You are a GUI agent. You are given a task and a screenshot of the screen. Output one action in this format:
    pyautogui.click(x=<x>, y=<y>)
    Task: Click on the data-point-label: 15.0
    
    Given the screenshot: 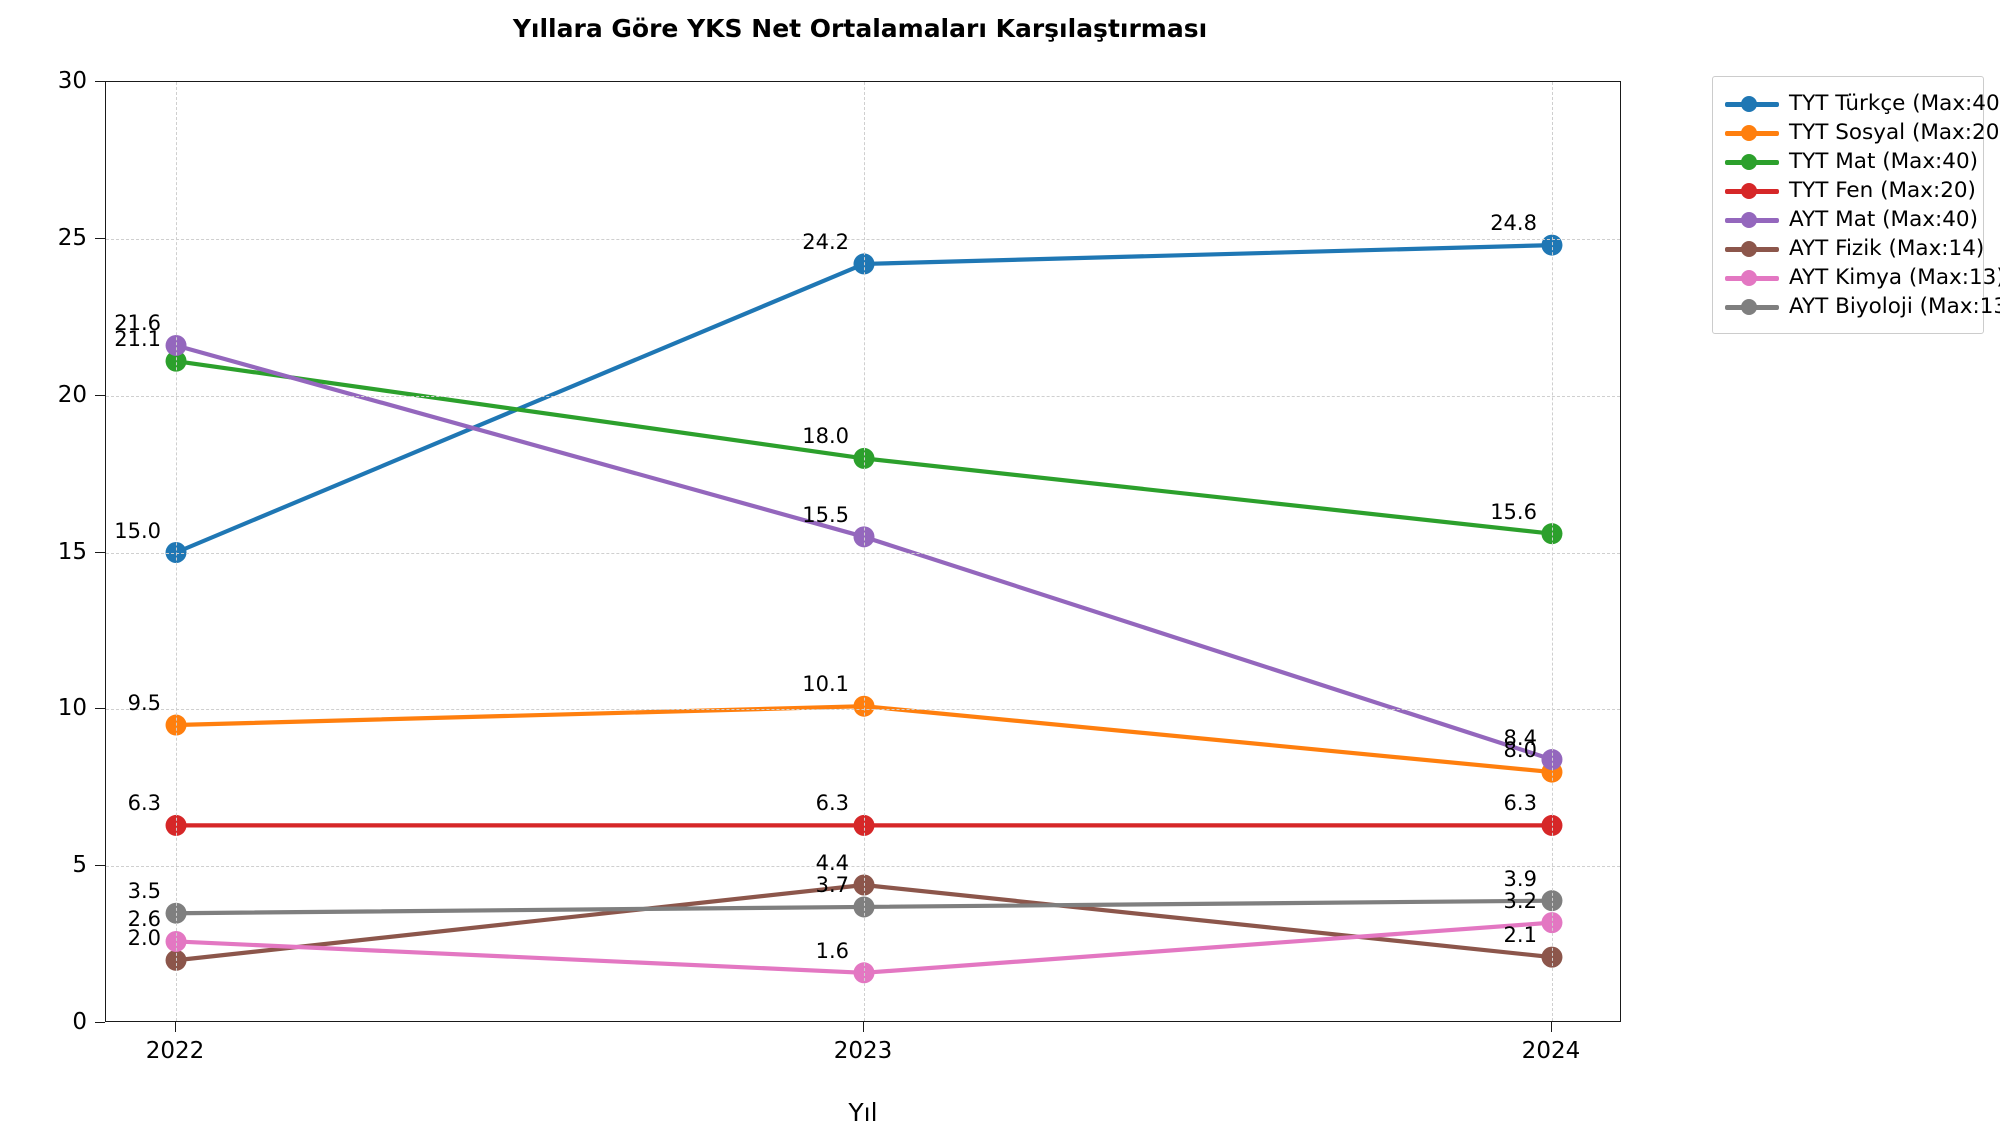 What is the action you would take?
    pyautogui.click(x=138, y=530)
    